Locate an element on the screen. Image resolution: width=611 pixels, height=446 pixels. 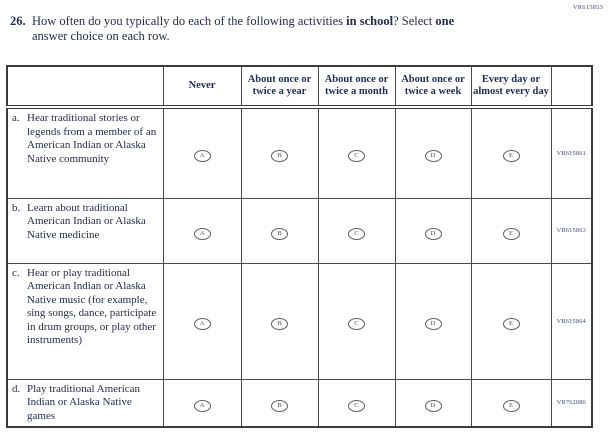
row-code: VR615864 is located at coordinates (571, 321).